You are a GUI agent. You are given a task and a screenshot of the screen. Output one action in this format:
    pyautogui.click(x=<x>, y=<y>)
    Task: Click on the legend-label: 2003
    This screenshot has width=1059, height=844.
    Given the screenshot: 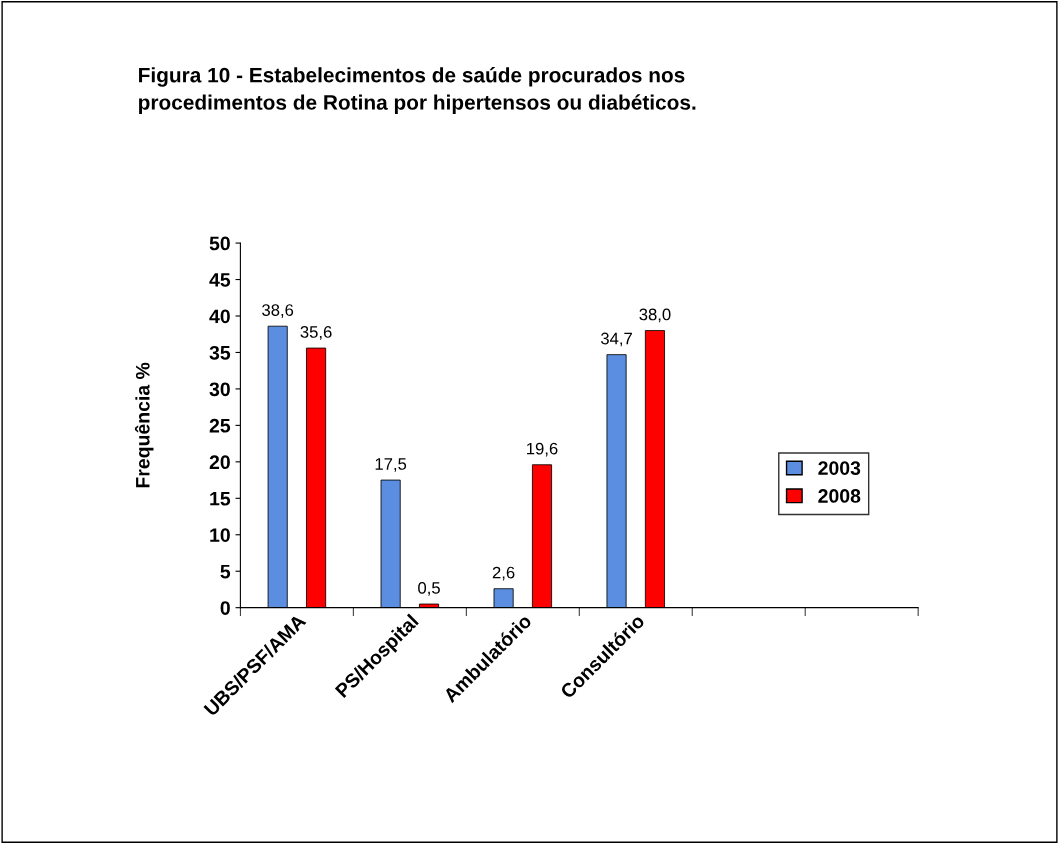 What is the action you would take?
    pyautogui.click(x=839, y=468)
    